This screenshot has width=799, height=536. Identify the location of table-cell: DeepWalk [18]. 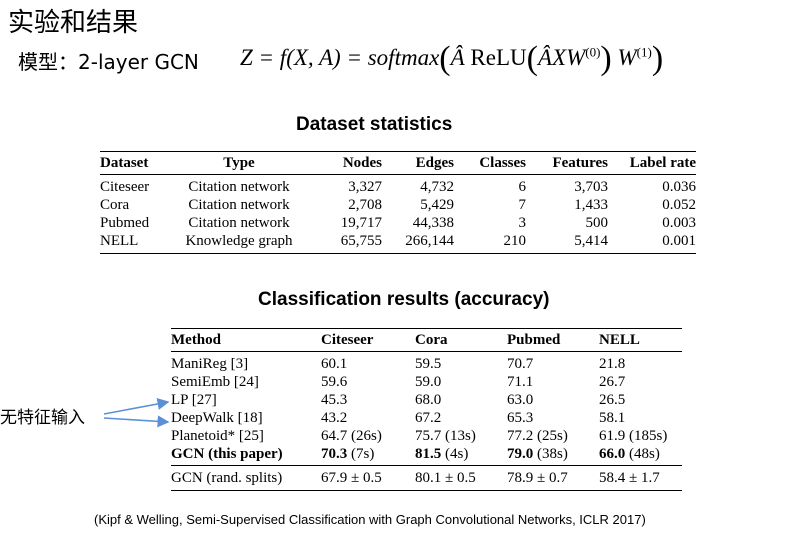
(217, 418).